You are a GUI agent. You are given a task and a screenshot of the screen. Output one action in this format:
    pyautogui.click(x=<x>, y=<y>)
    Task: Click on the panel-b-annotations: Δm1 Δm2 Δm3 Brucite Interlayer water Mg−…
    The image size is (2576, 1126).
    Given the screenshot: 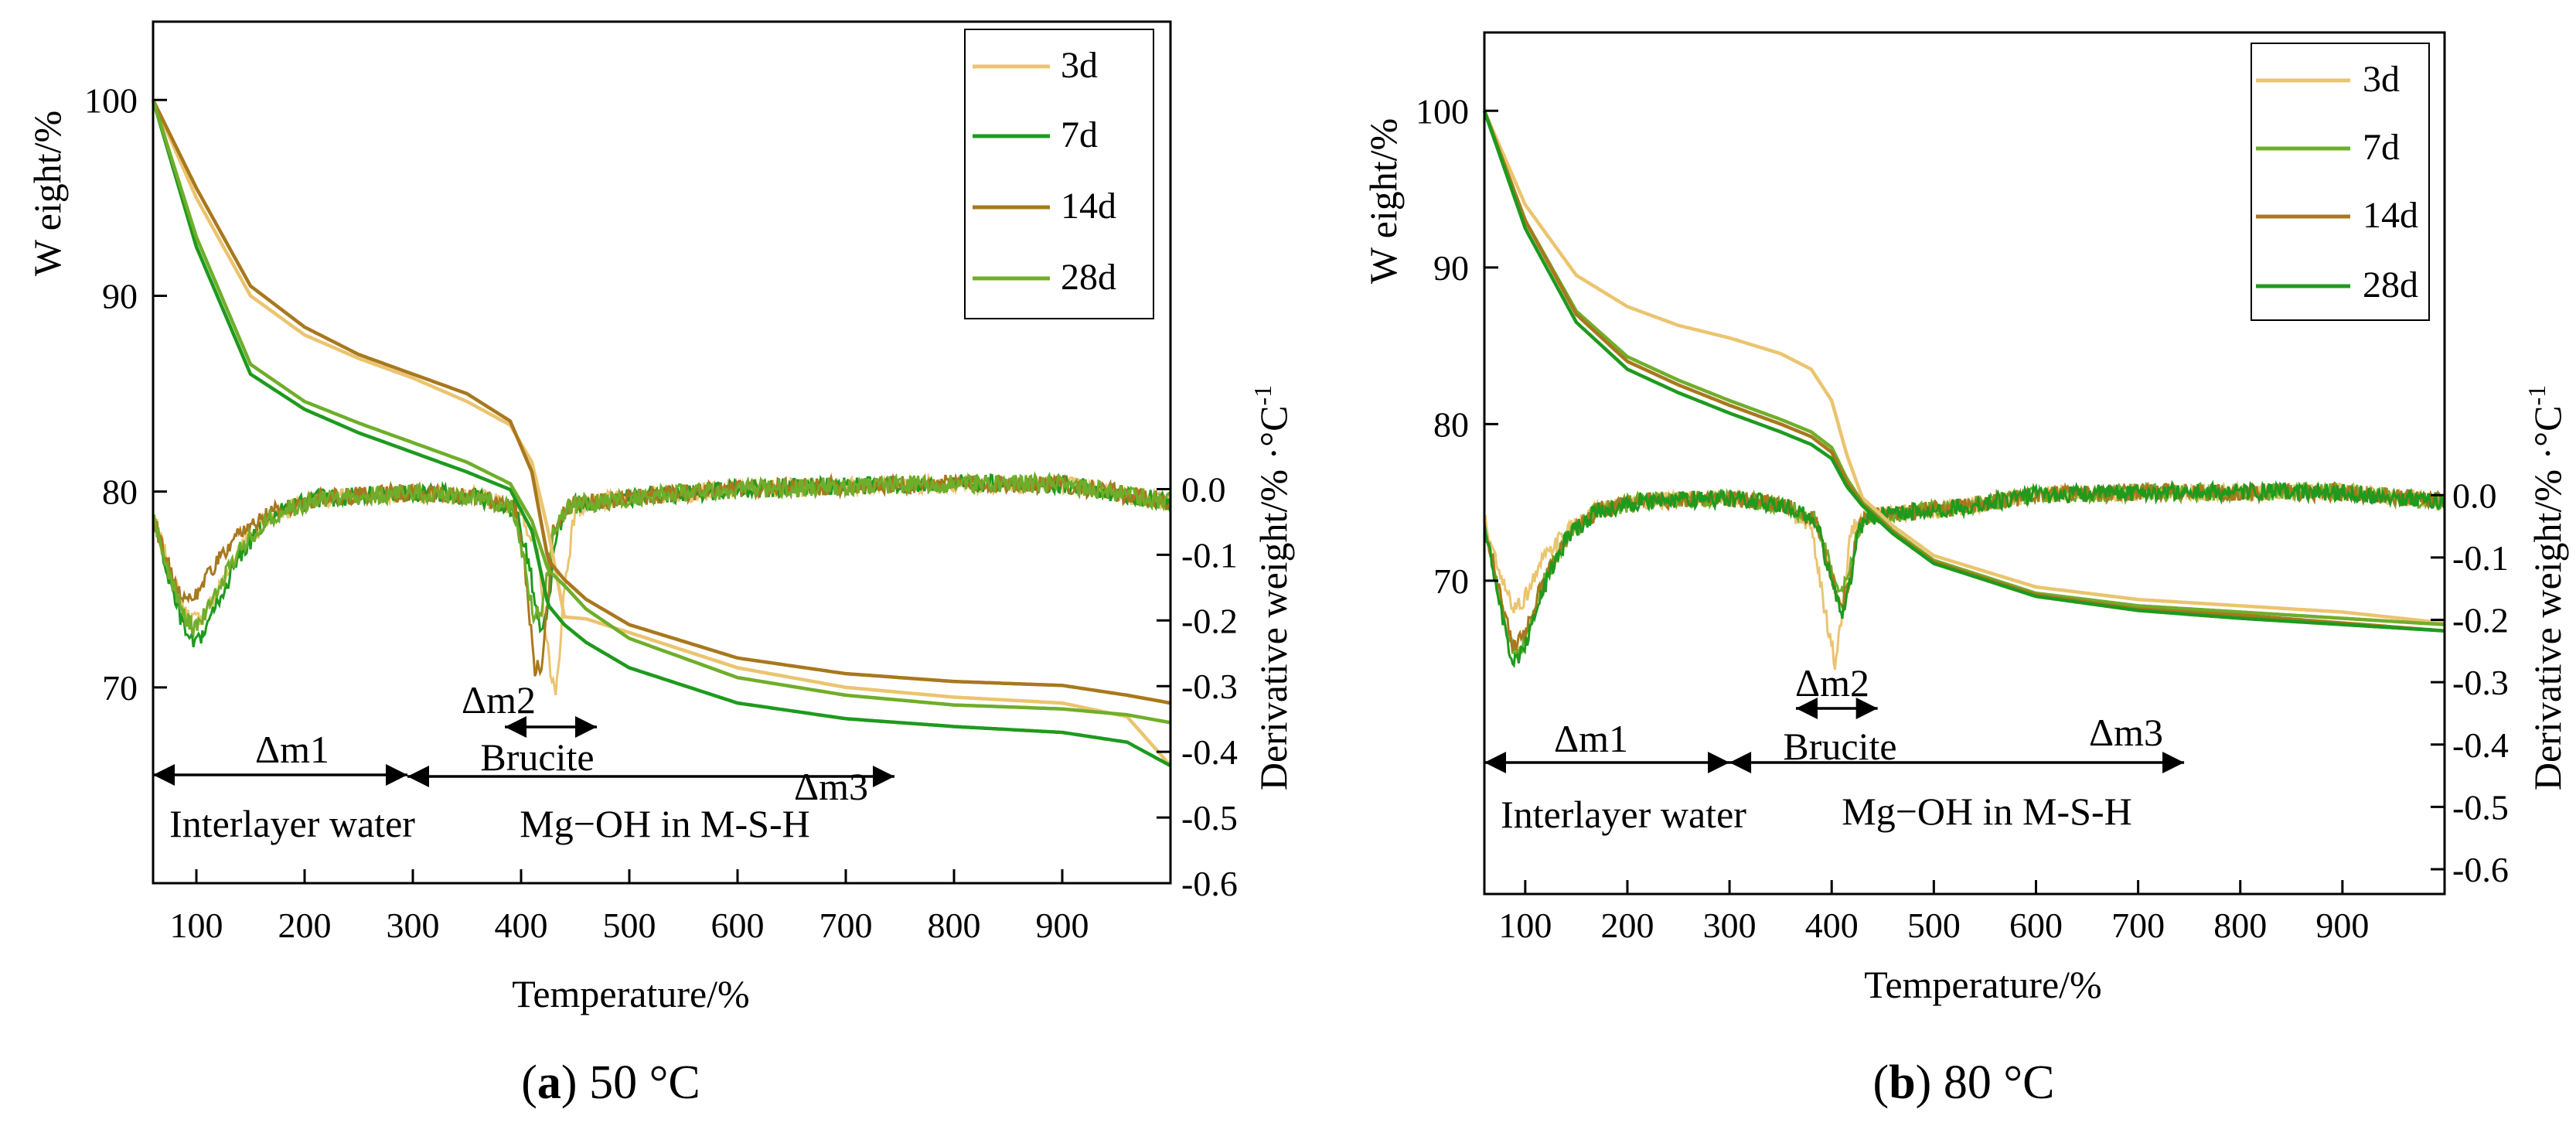 What is the action you would take?
    pyautogui.click(x=1832, y=748)
    